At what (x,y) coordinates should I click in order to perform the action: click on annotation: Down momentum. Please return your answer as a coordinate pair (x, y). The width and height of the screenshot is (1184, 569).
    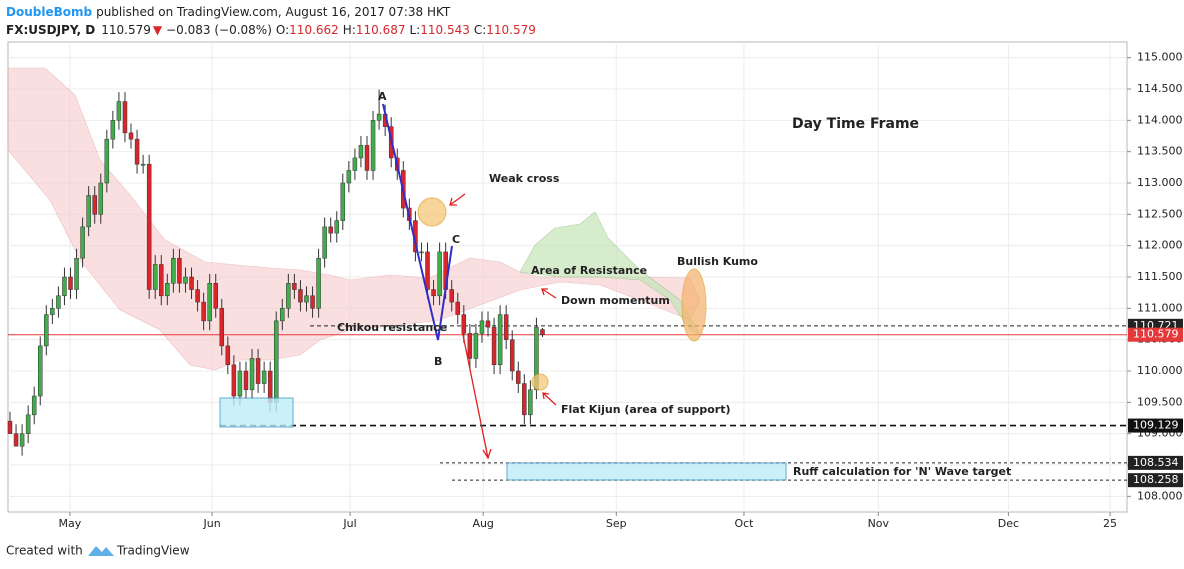
    Looking at the image, I should click on (615, 300).